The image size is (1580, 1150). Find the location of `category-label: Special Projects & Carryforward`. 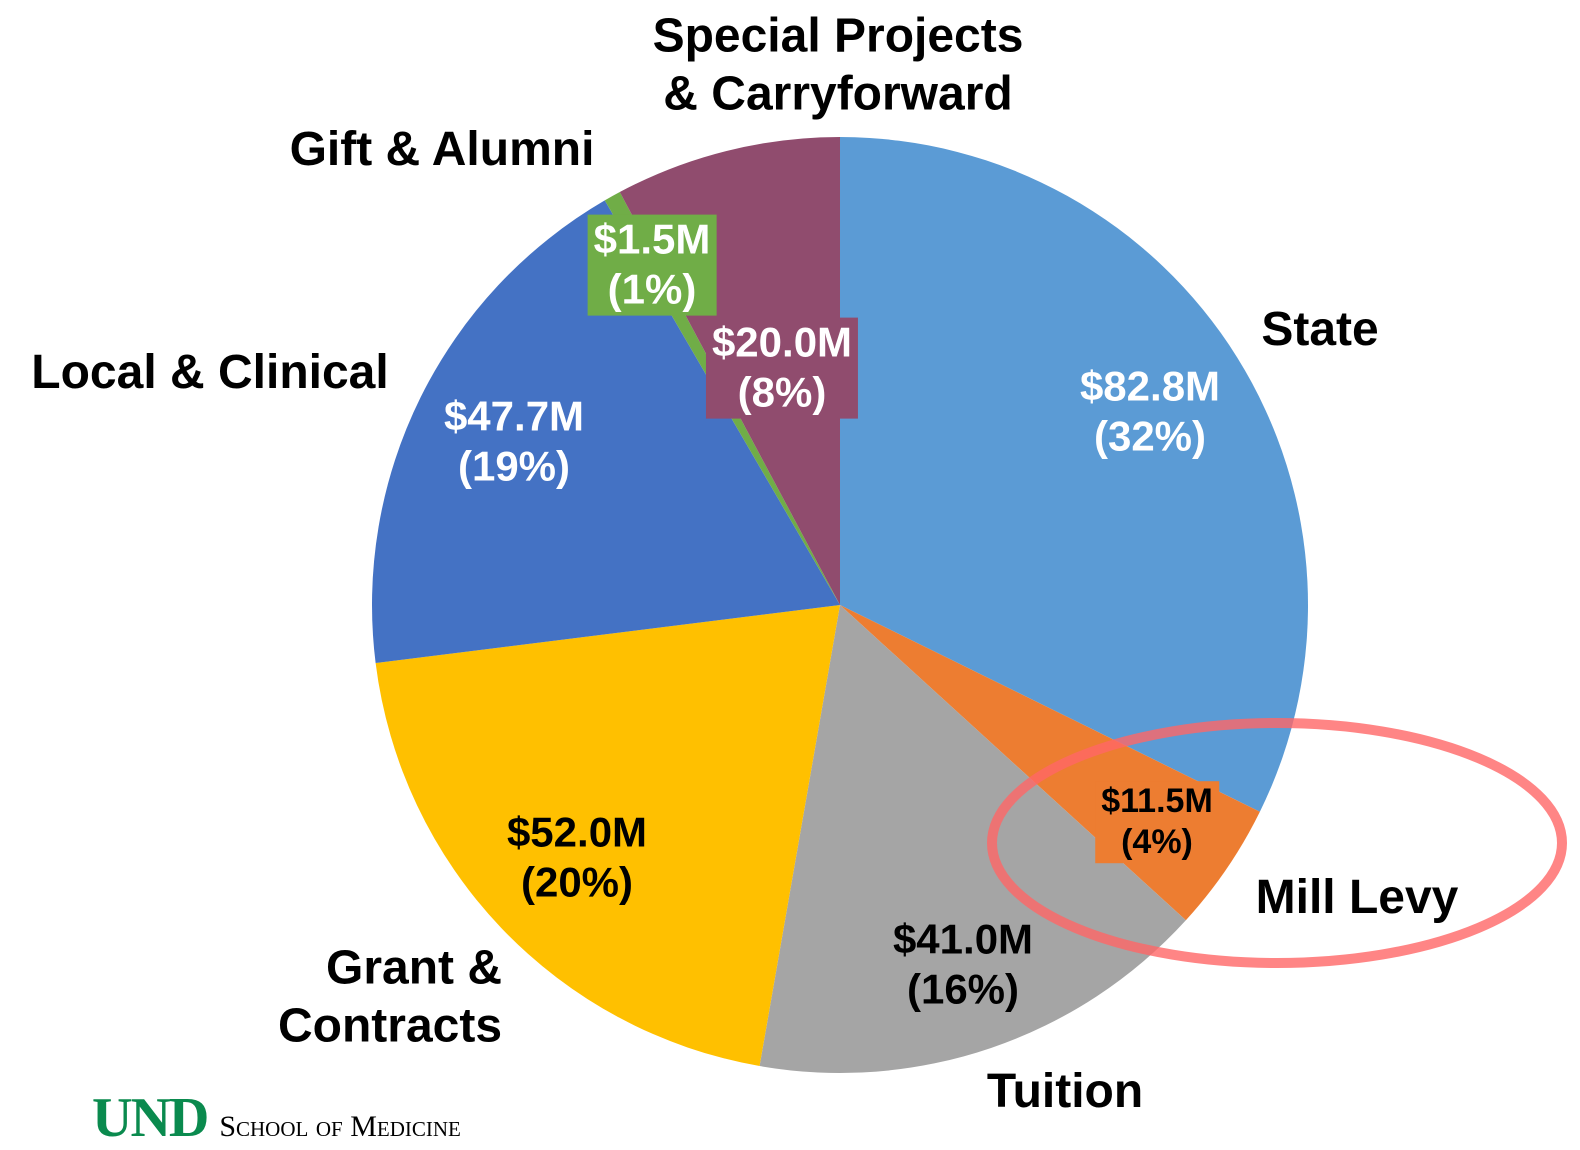

category-label: Special Projects & Carryforward is located at coordinates (838, 64).